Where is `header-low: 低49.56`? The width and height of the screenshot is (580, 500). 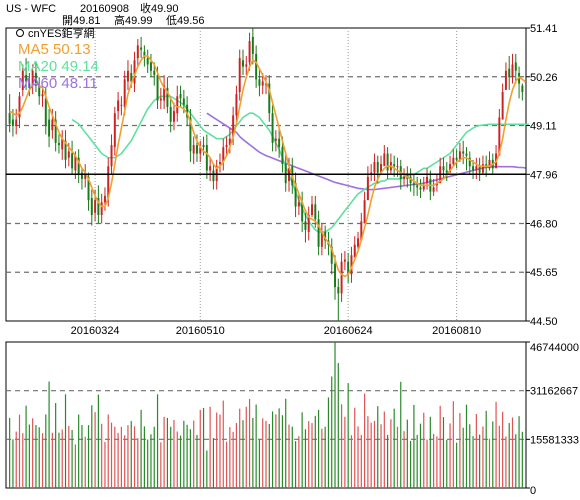
header-low: 低49.56 is located at coordinates (185, 20).